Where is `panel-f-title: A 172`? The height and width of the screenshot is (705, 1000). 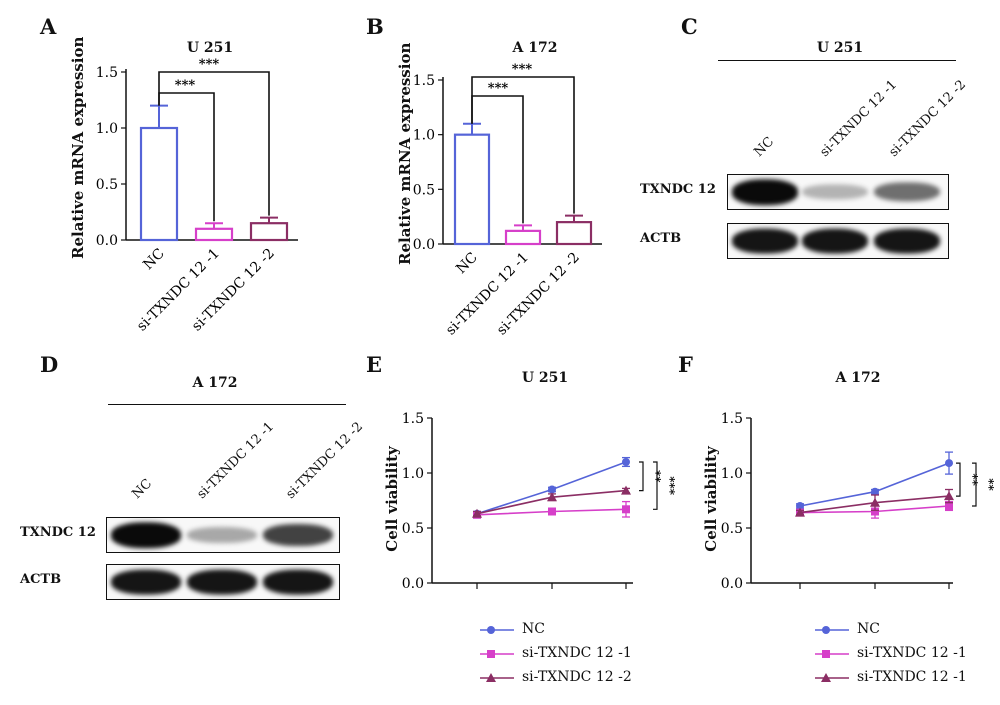
panel-f-title: A 172 is located at coordinates (858, 378).